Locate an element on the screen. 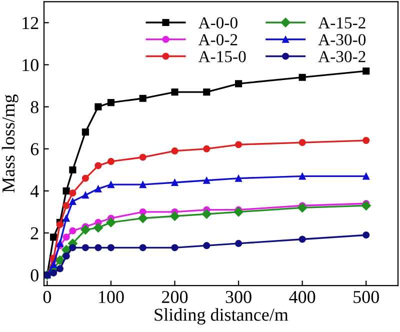 Image resolution: width=400 pixels, height=332 pixels. x-tick-label: 100 is located at coordinates (111, 297).